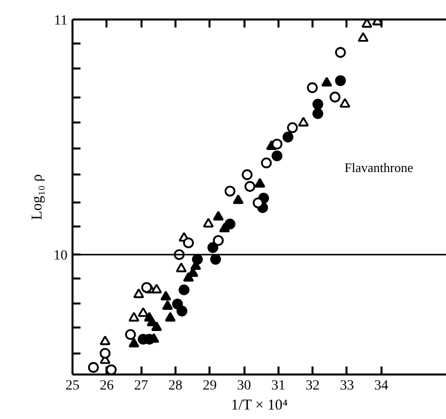 The height and width of the screenshot is (419, 446). What do you see at coordinates (379, 167) in the screenshot?
I see `annotation: Flavanthrone` at bounding box center [379, 167].